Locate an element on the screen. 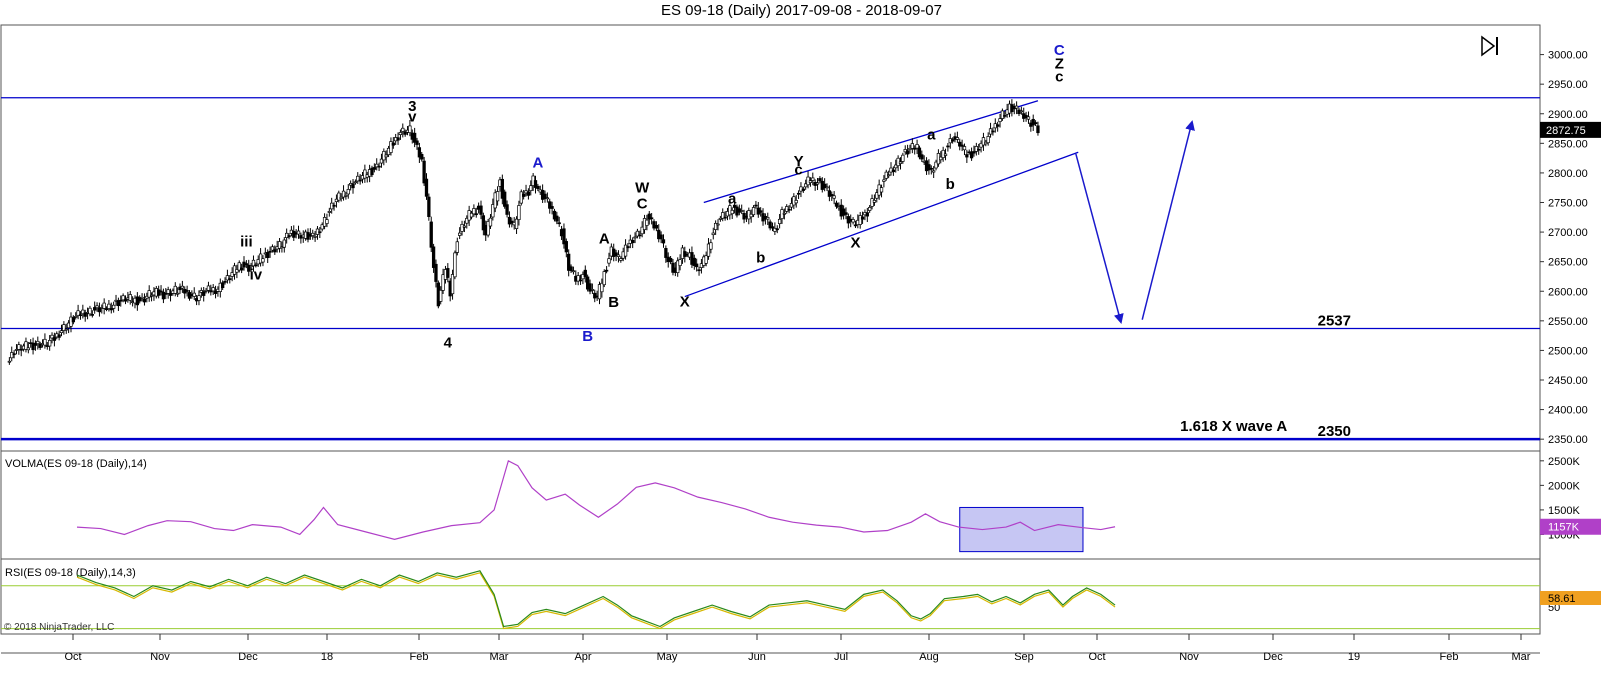  y-tick-label: 2700.00 is located at coordinates (1568, 233).